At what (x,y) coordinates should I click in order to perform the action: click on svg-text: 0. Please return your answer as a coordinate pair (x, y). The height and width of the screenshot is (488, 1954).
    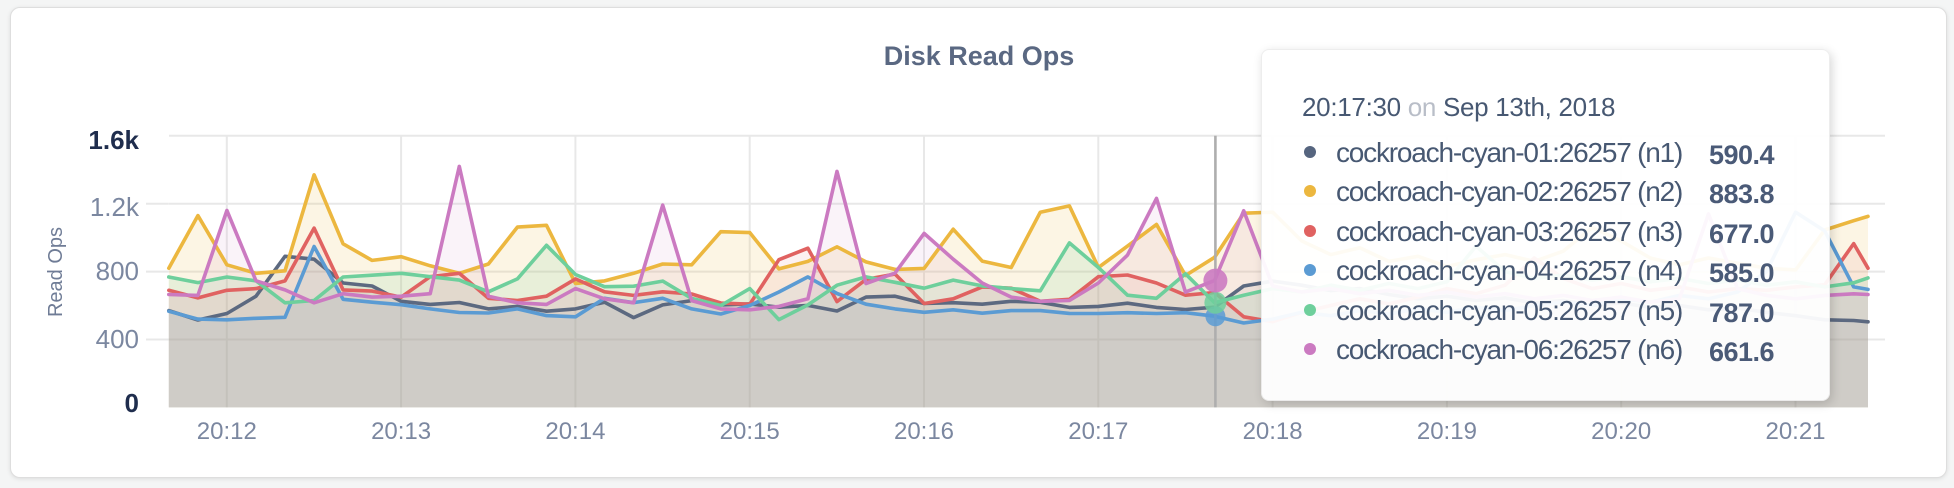
    Looking at the image, I should click on (132, 403).